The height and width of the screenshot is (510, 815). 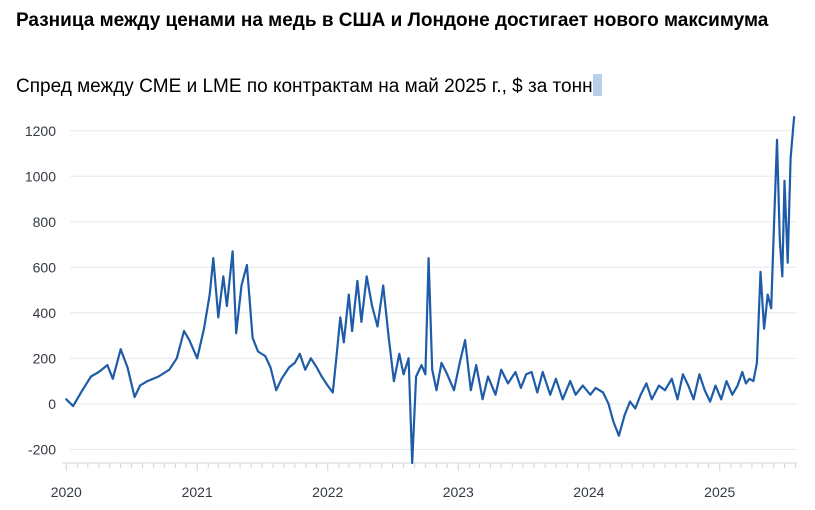 What do you see at coordinates (45, 313) in the screenshot?
I see `y-tick-label: 400` at bounding box center [45, 313].